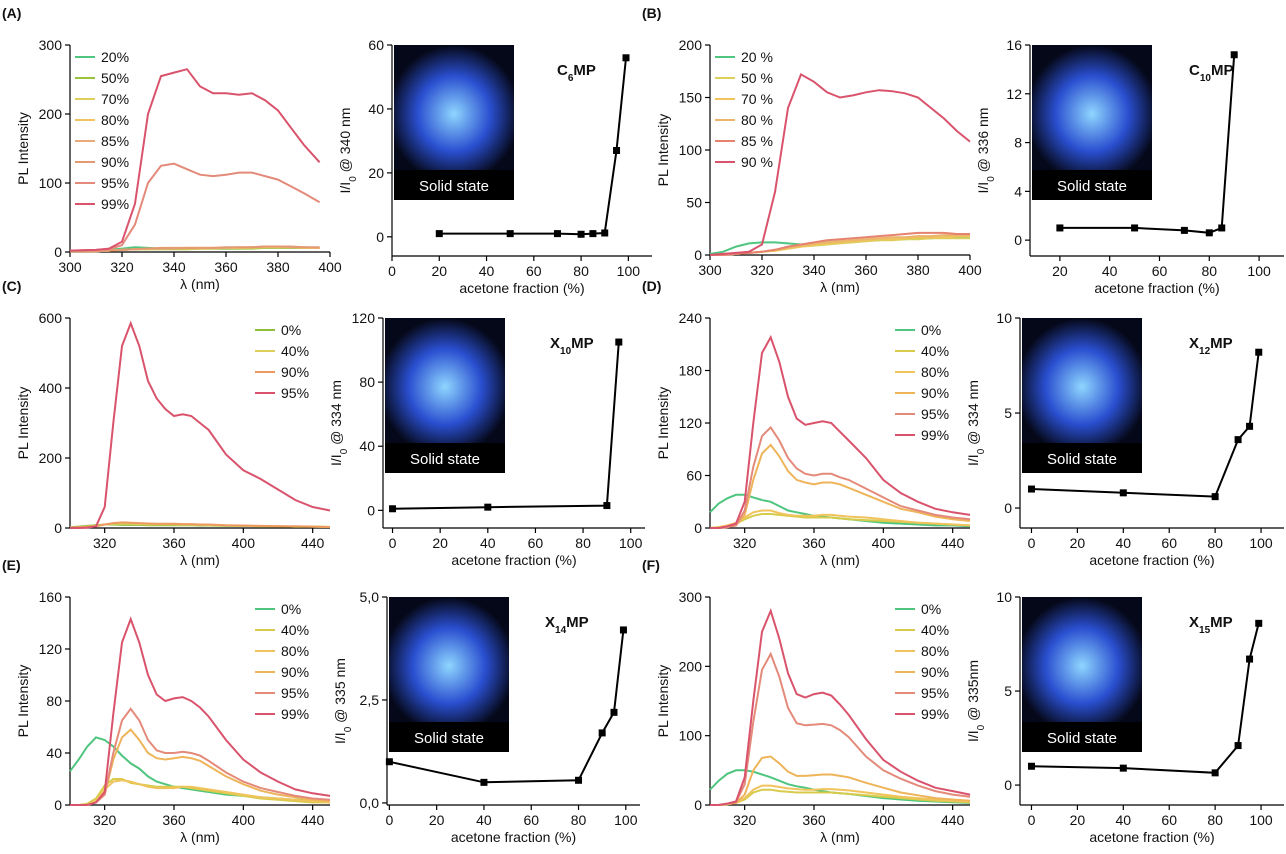  I want to click on legend-label: 80 %, so click(757, 120).